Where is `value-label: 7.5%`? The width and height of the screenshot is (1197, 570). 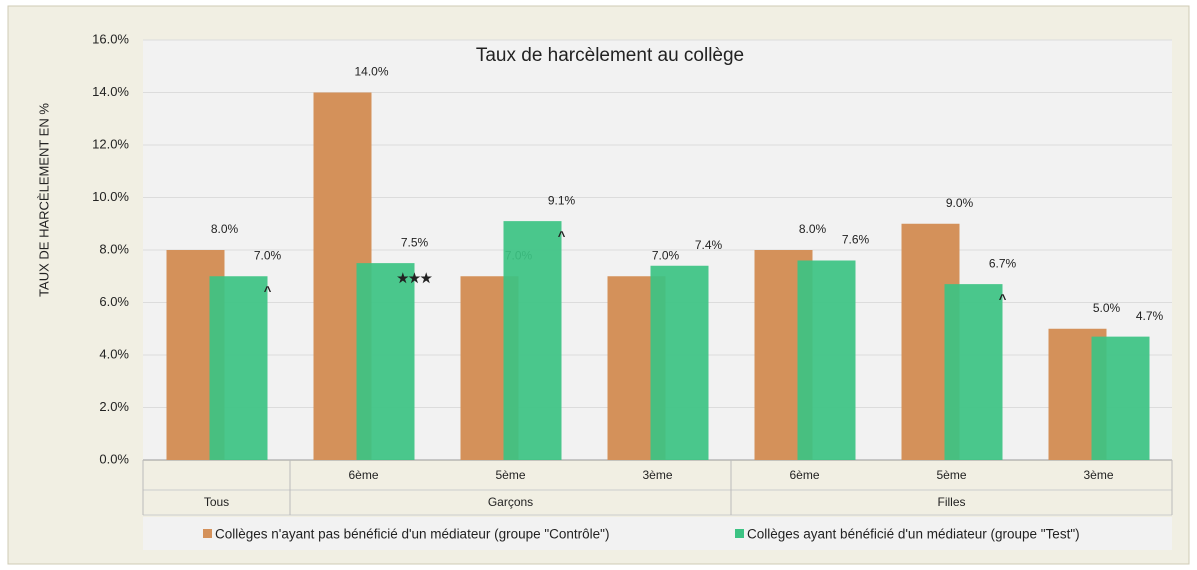
value-label: 7.5% is located at coordinates (415, 242).